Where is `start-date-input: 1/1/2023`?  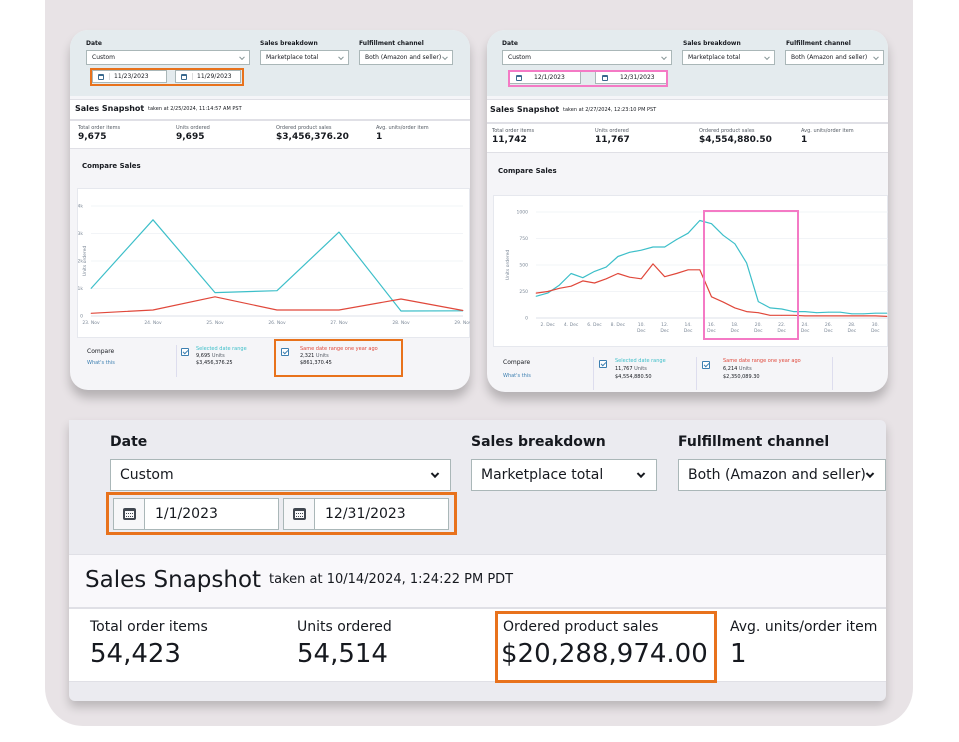 start-date-input: 1/1/2023 is located at coordinates (196, 514).